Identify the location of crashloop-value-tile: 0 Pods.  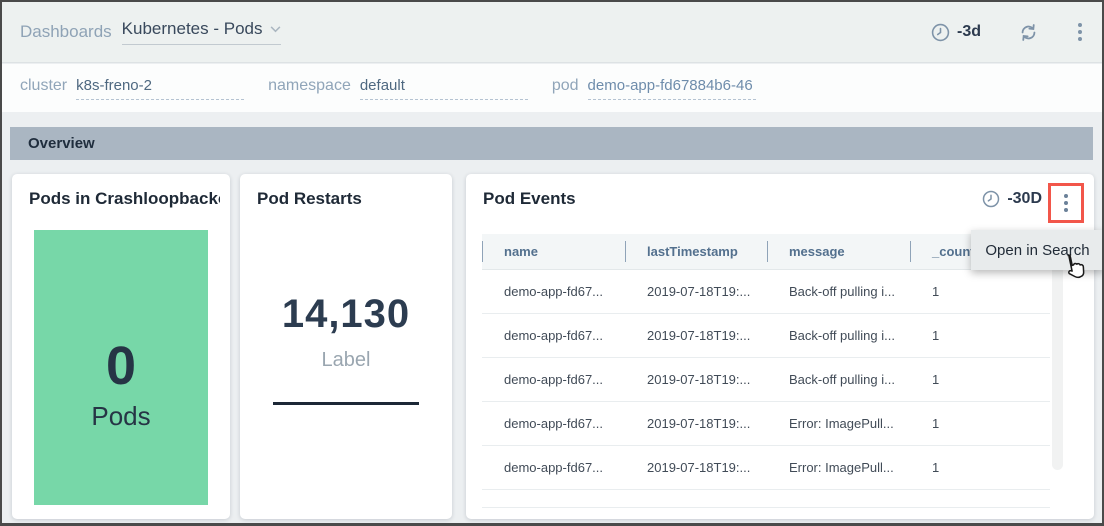
(121, 367).